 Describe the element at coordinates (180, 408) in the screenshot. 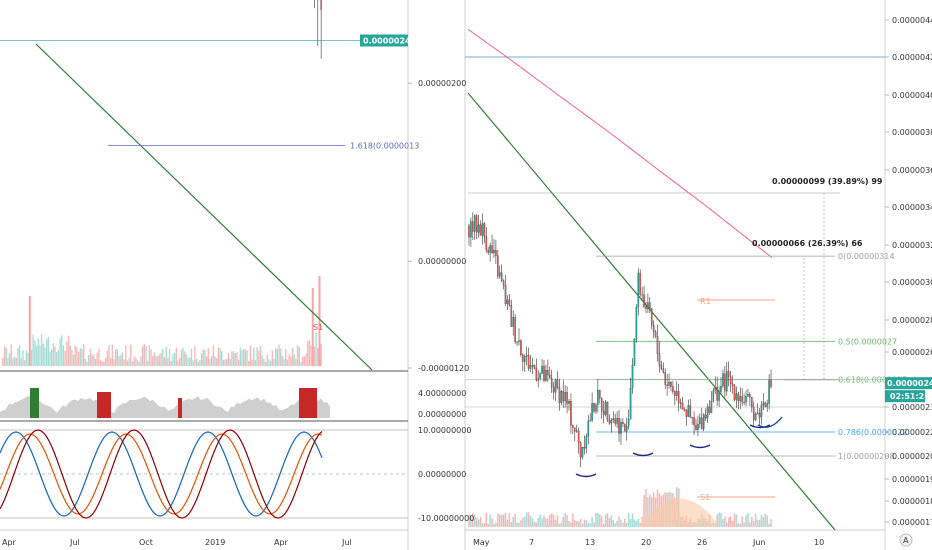

I see `left-indicator-red` at that location.